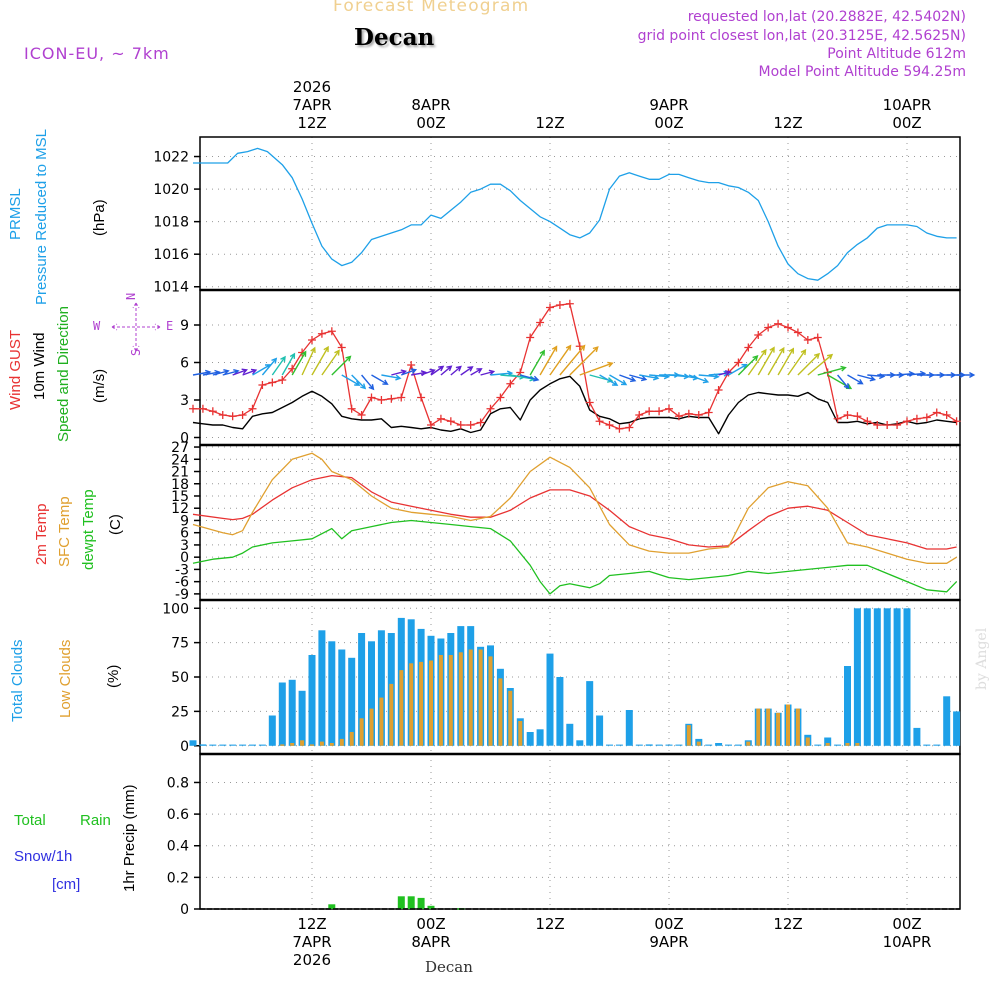  I want to click on bottom-time-label: 00Z, so click(668, 924).